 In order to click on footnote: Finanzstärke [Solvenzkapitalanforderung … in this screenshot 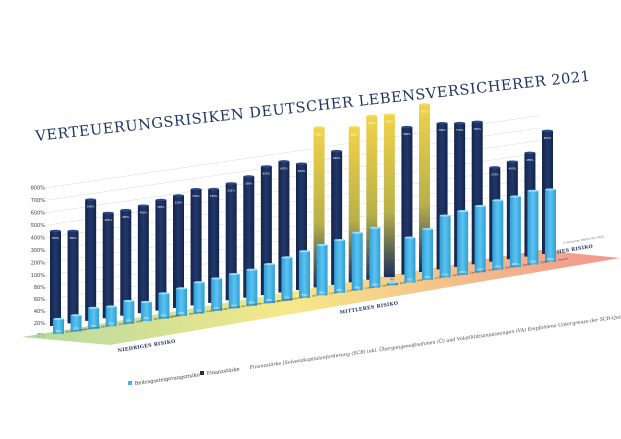, I will do `click(434, 340)`.